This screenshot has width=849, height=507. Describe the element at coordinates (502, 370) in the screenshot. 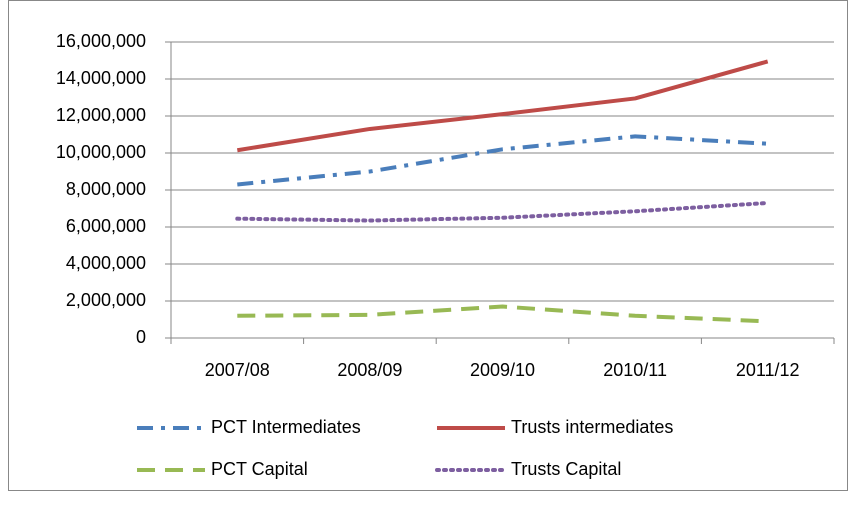

I see `x-tick-label: 2009/10` at that location.